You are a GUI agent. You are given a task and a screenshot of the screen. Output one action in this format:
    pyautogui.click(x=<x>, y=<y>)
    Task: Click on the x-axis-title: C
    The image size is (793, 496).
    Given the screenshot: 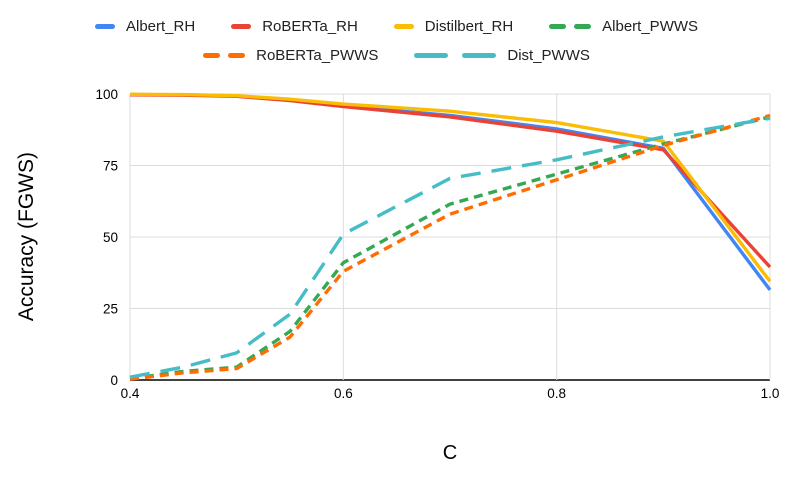 What is the action you would take?
    pyautogui.click(x=450, y=453)
    